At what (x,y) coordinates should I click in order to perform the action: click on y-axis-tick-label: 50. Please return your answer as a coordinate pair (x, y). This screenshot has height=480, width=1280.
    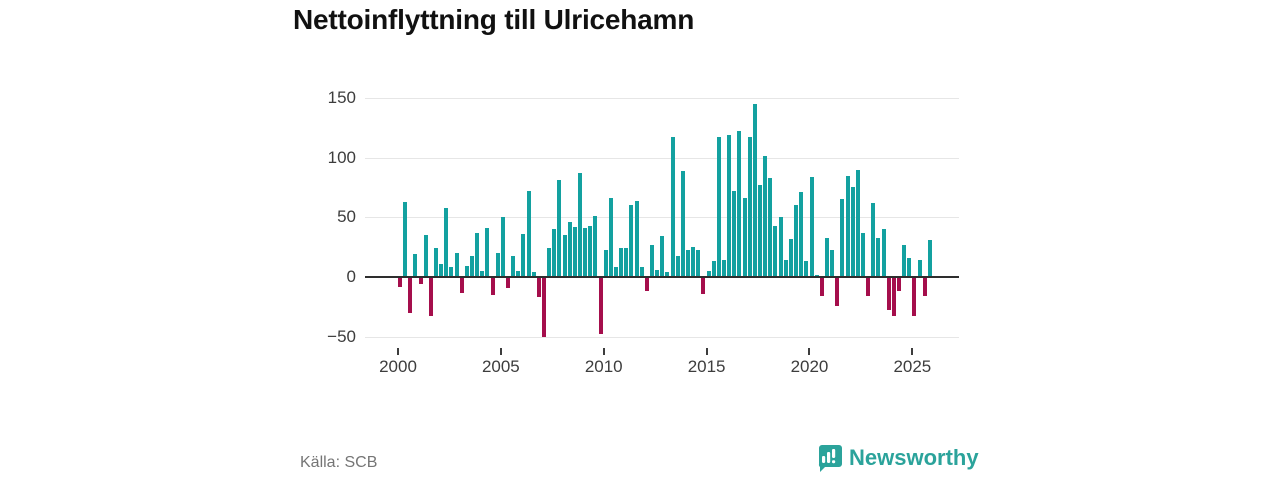
    Looking at the image, I should click on (346, 217).